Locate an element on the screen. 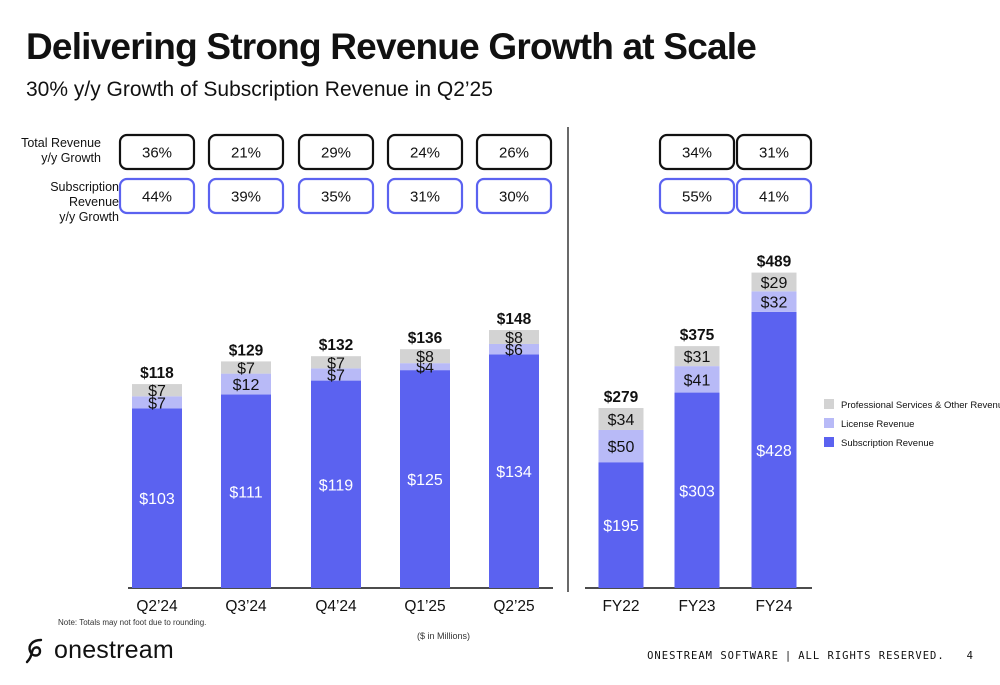 The height and width of the screenshot is (685, 1000). total-growth-badge-Q1’25-text: 24% is located at coordinates (425, 153).